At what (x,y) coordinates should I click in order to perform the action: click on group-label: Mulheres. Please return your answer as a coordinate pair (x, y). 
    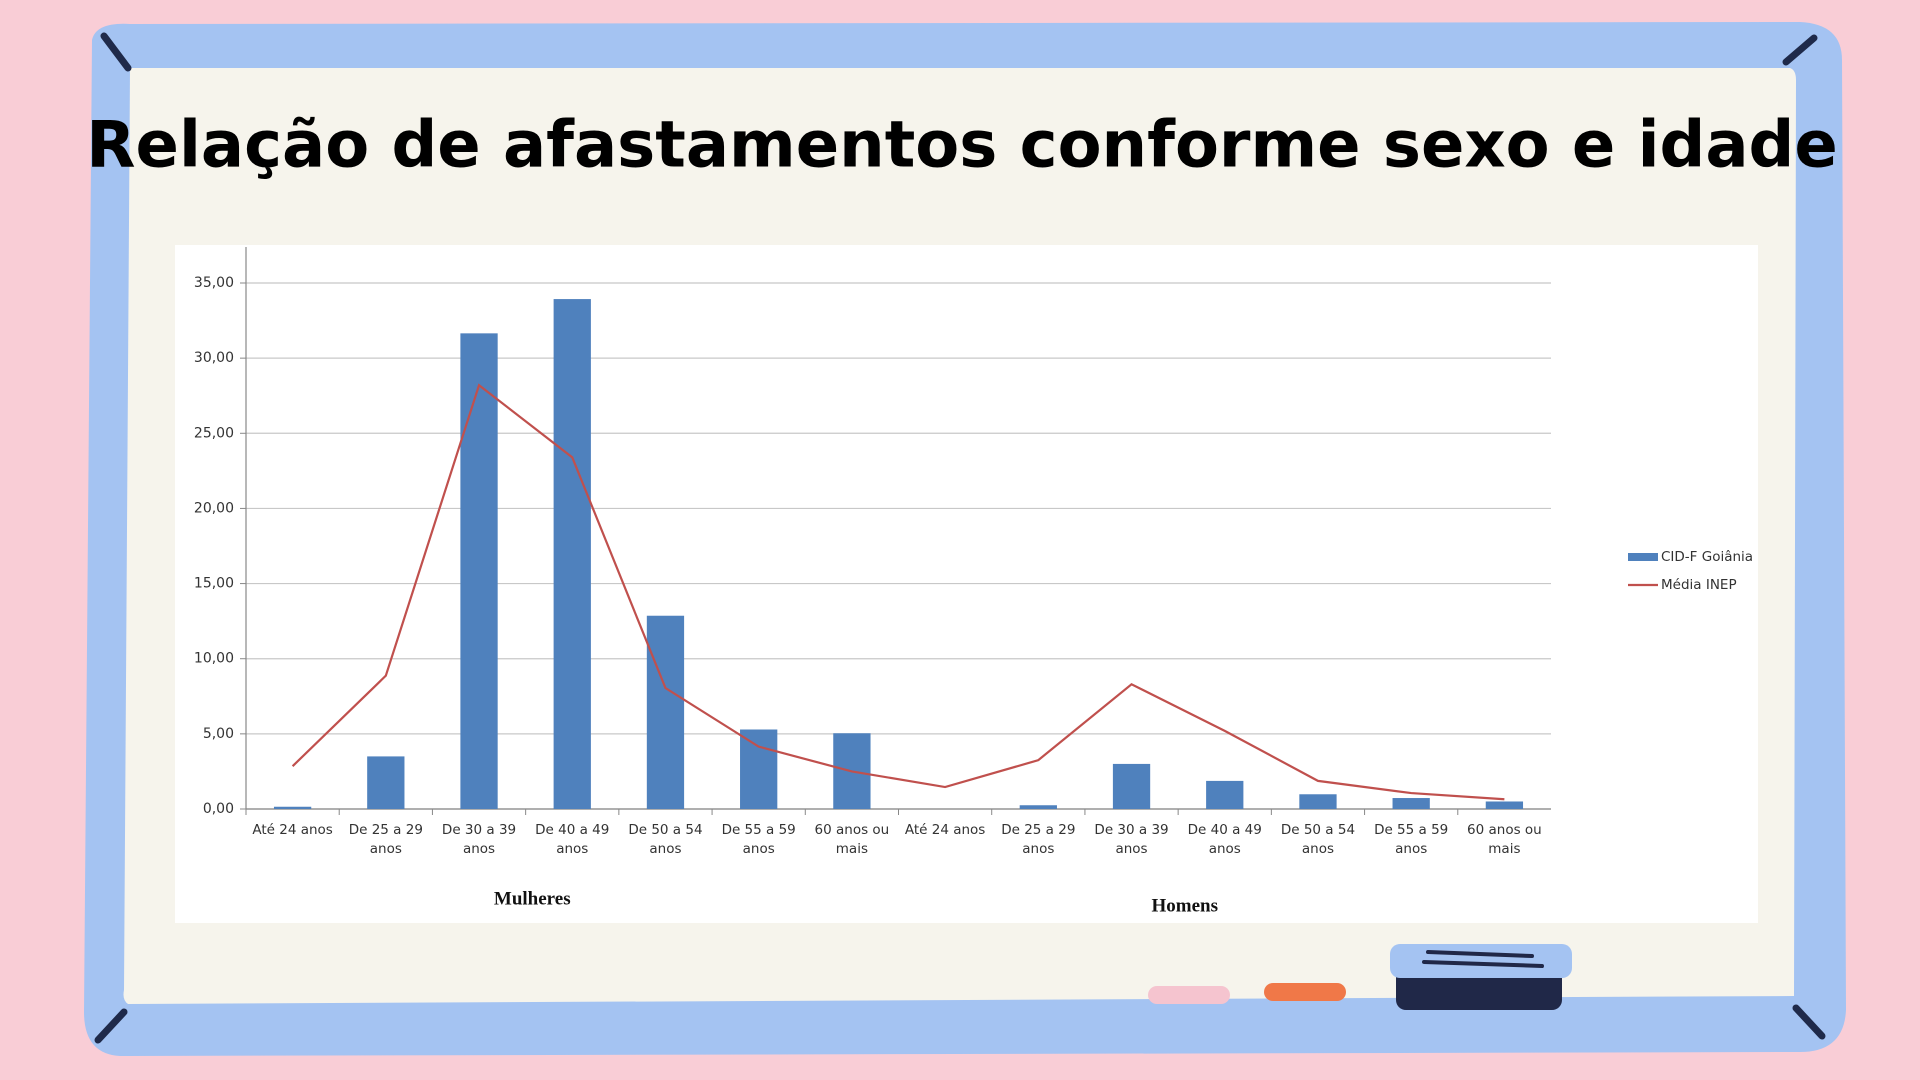
    Looking at the image, I should click on (532, 898).